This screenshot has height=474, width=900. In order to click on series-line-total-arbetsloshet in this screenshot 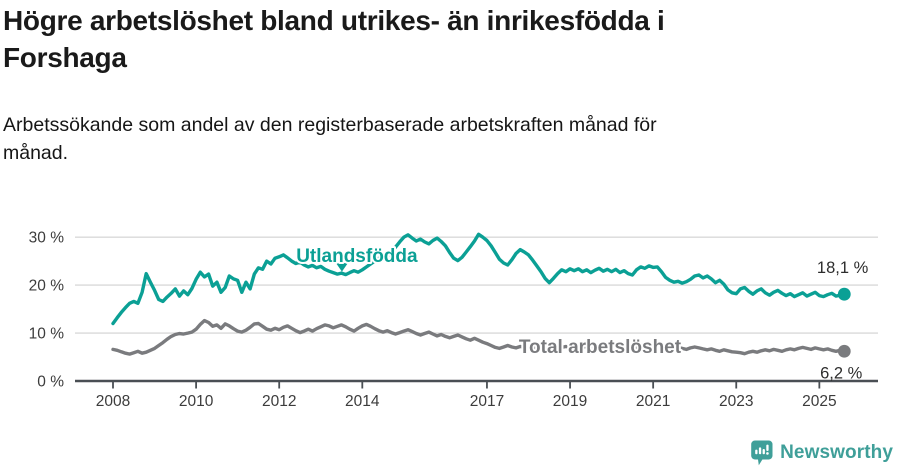, I will do `click(478, 337)`.